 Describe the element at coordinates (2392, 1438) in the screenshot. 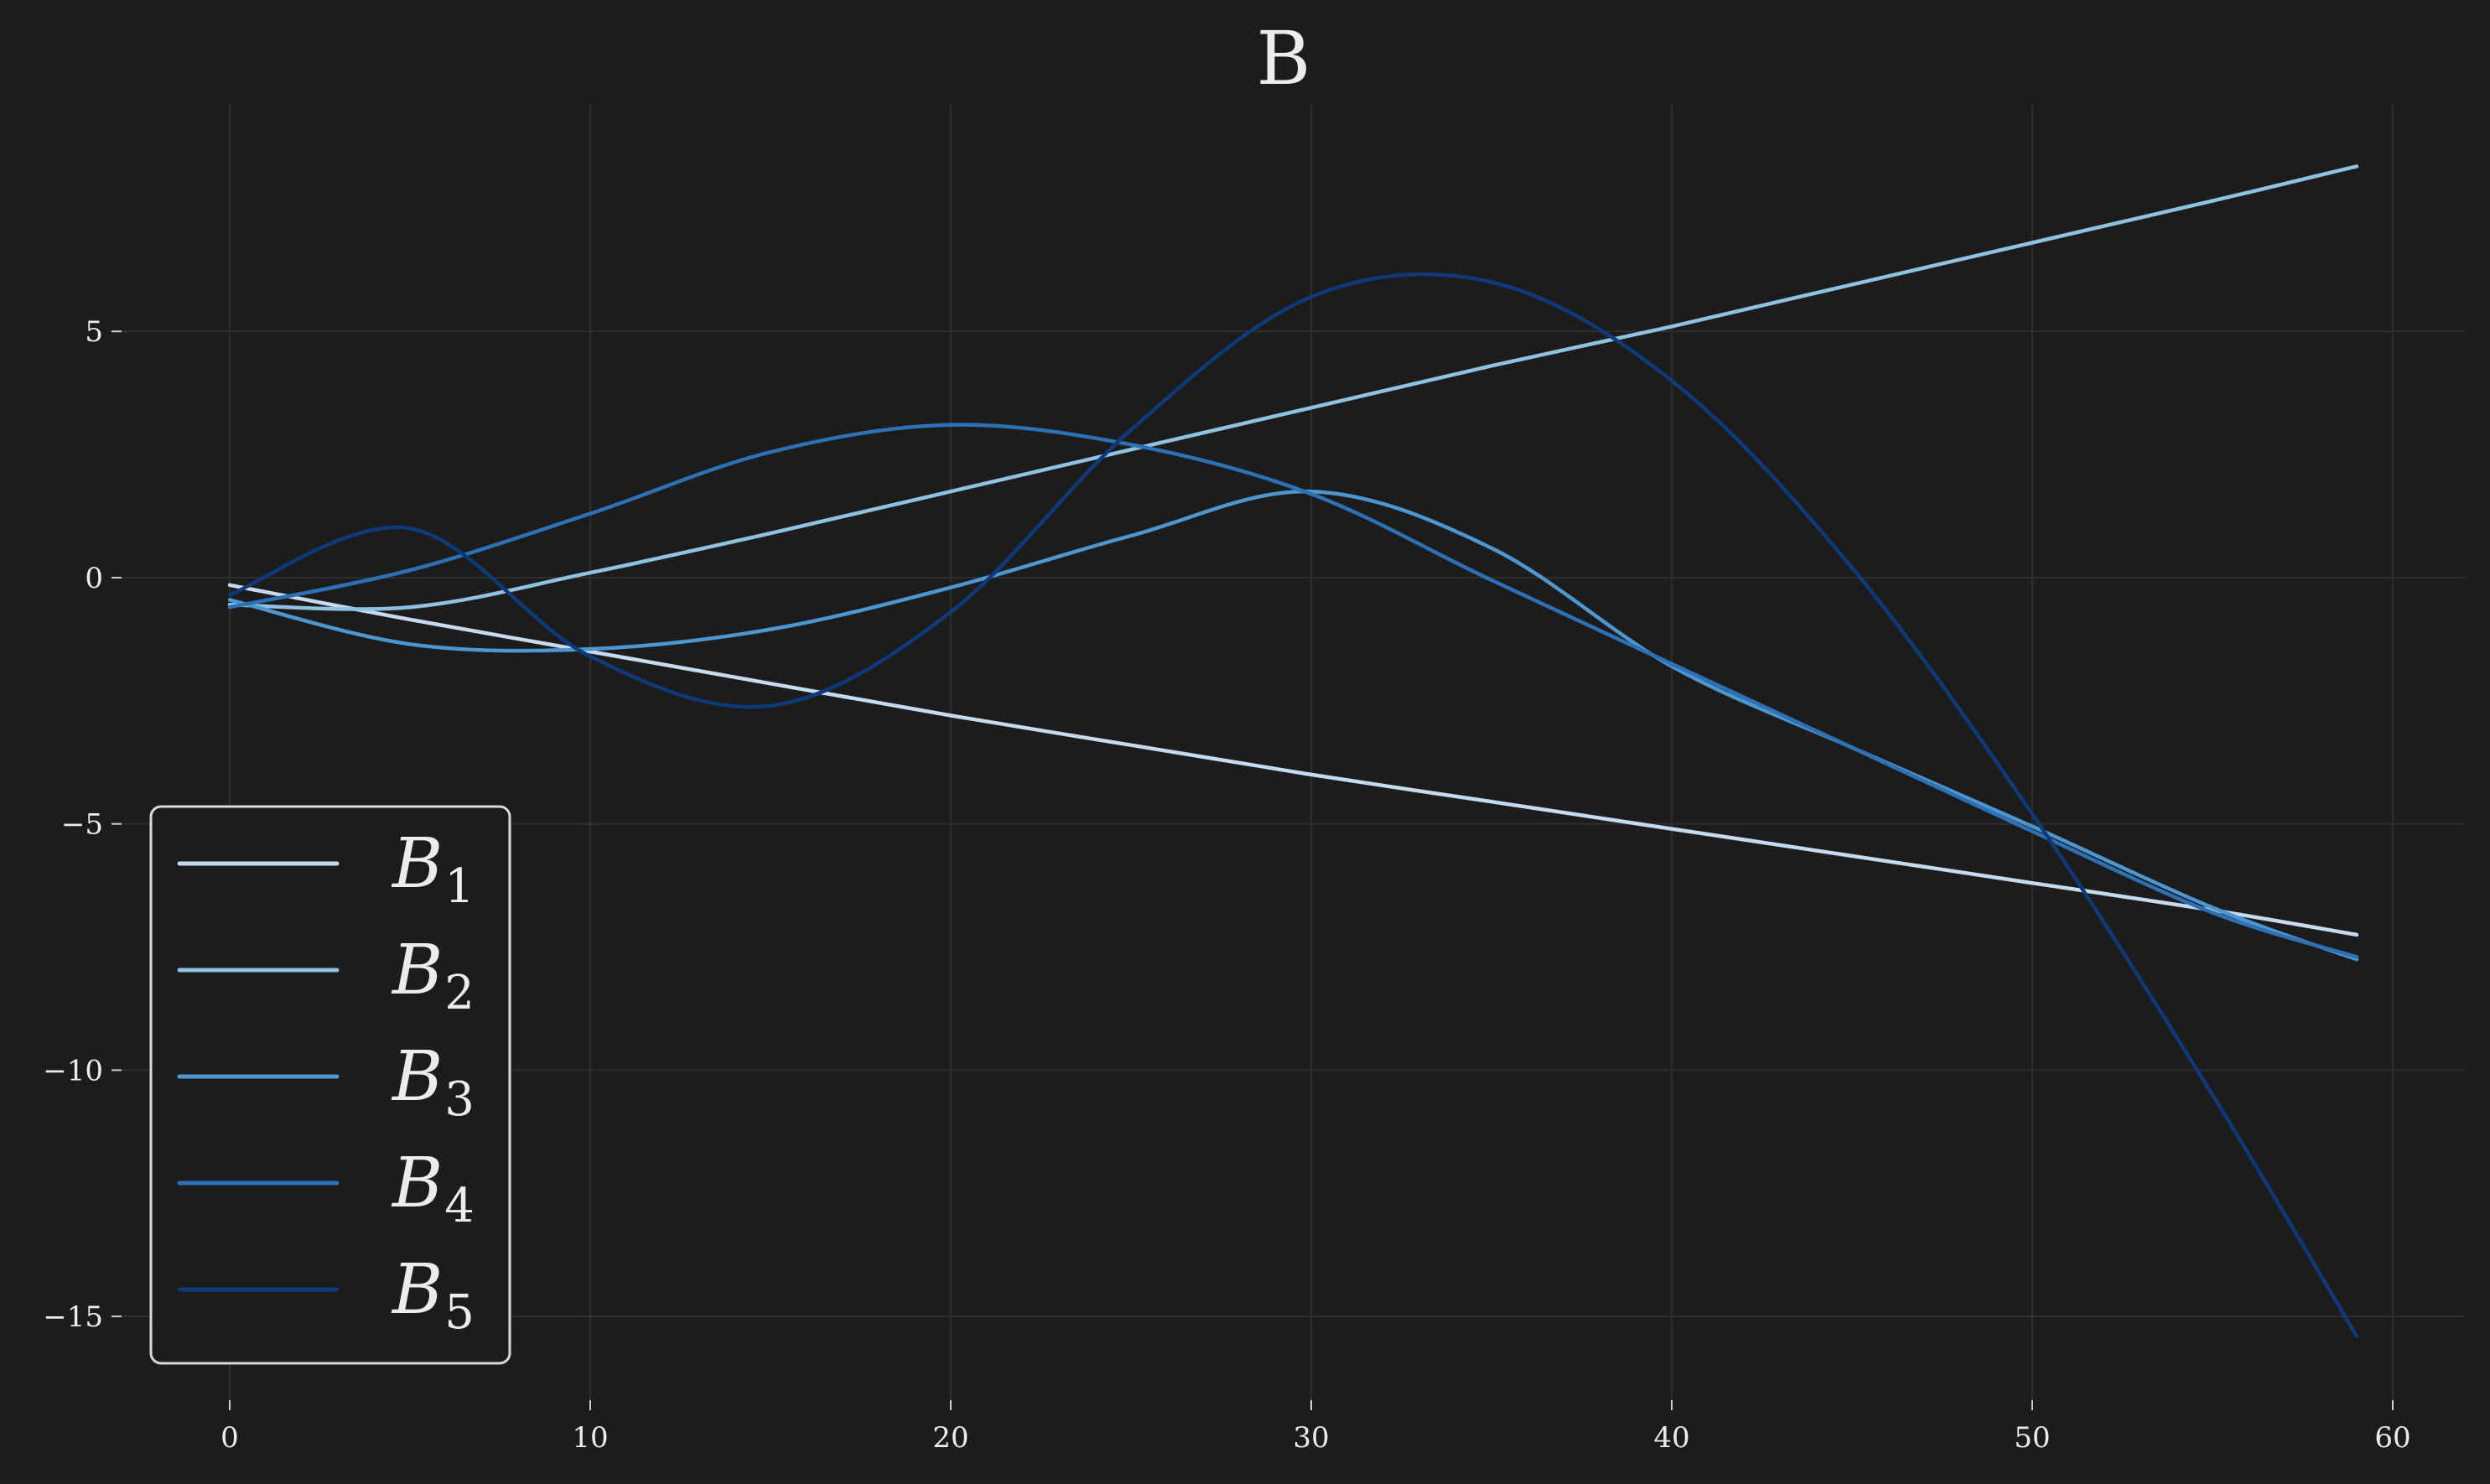

I see `x-tick-label: 60` at that location.